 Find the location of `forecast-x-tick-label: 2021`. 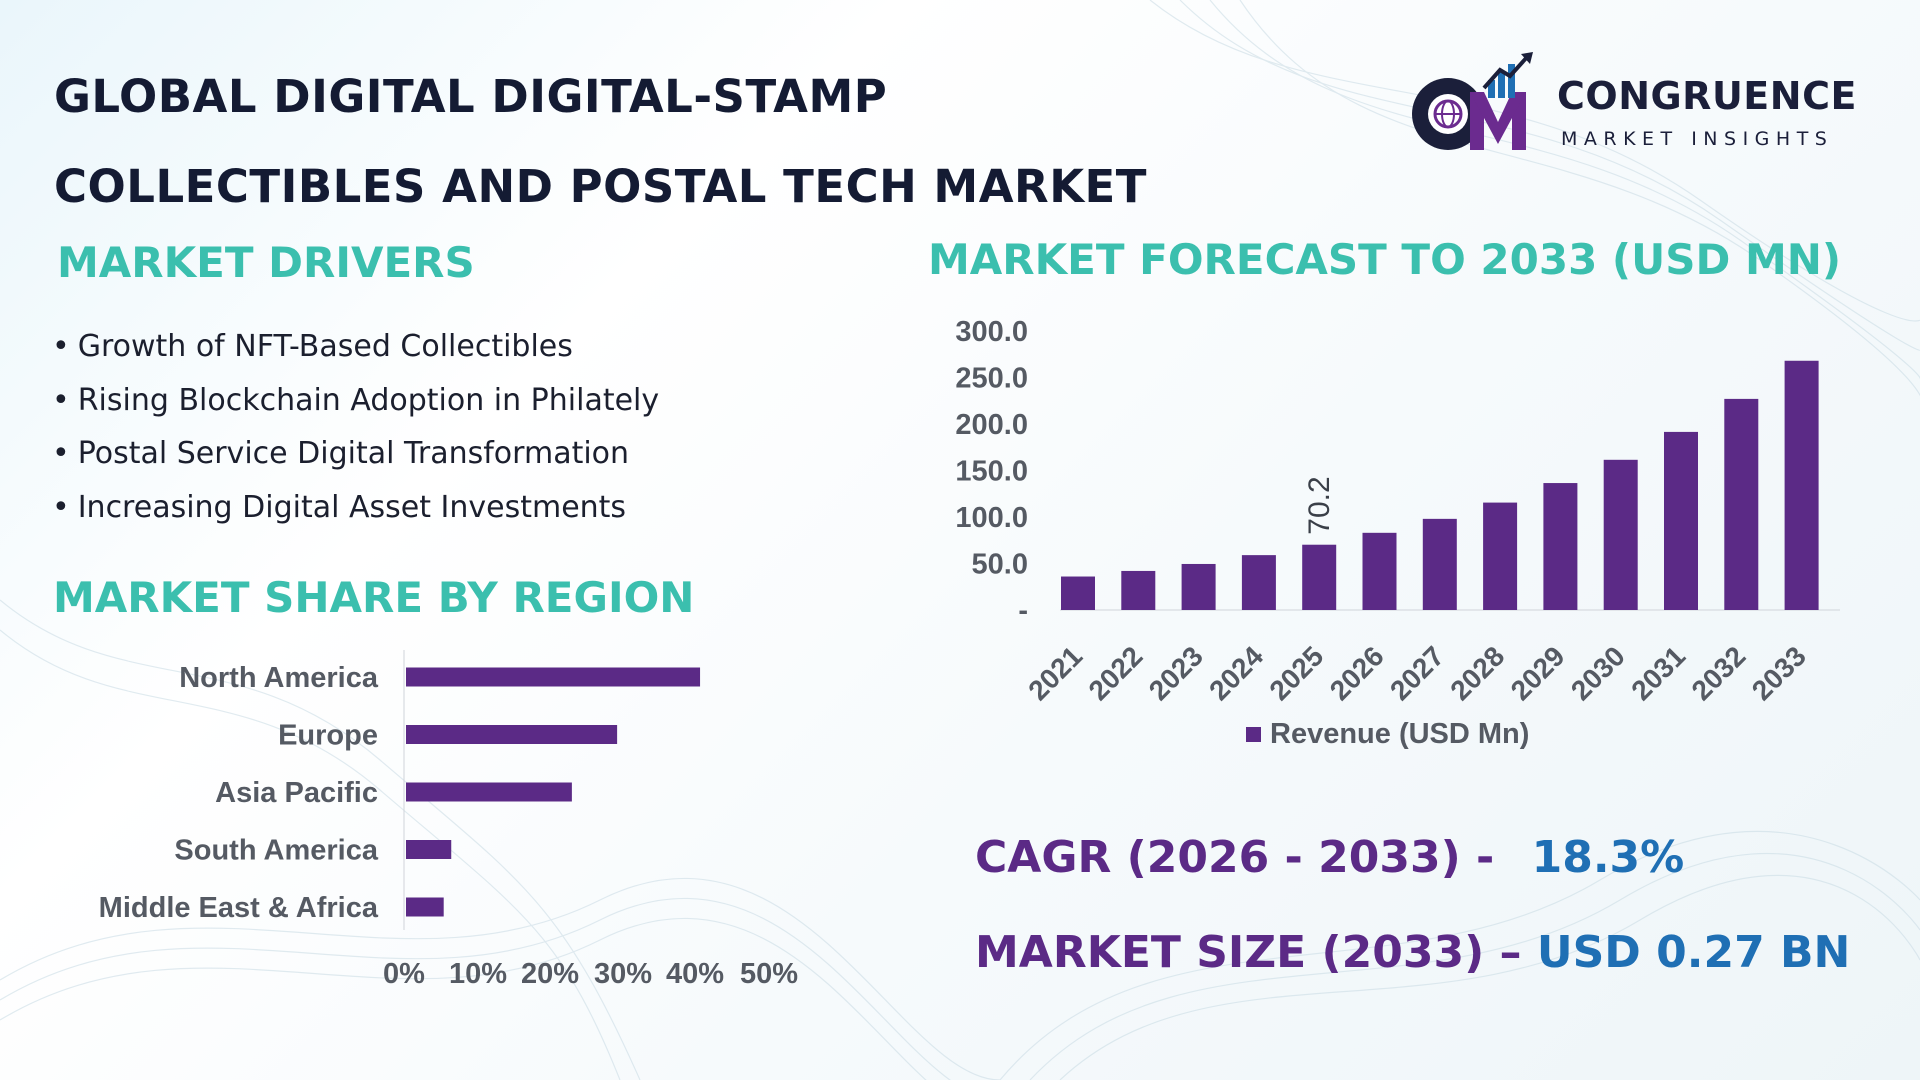

forecast-x-tick-label: 2021 is located at coordinates (1055, 673).